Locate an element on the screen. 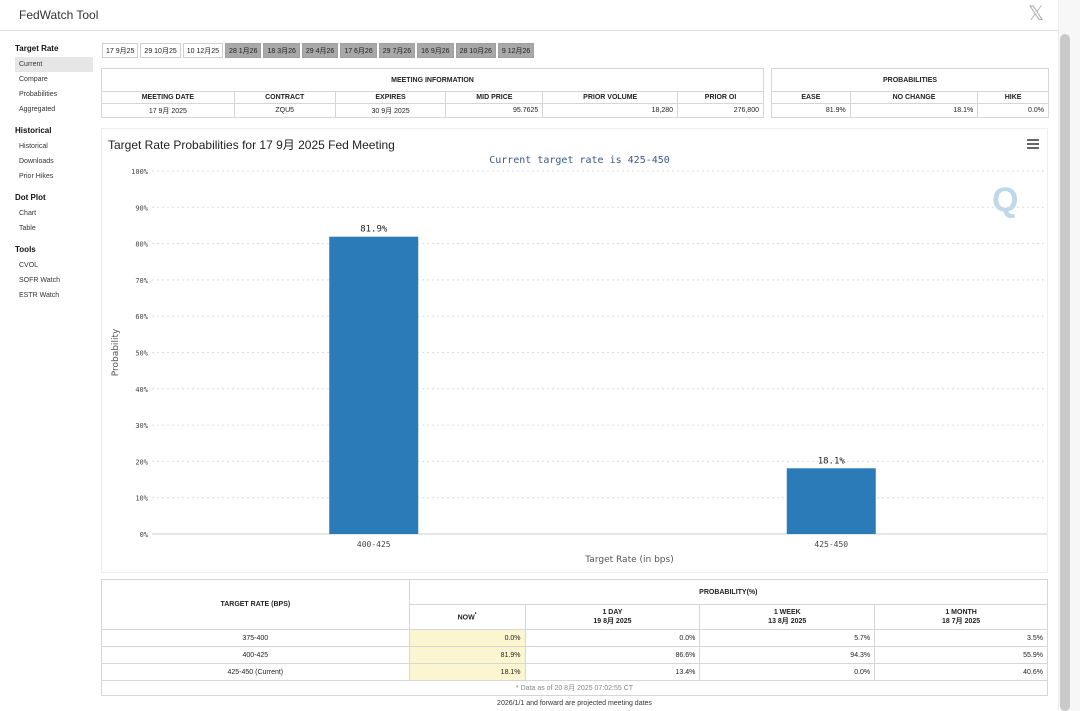  probabilities-heading: PROBABILITIES is located at coordinates (910, 80).